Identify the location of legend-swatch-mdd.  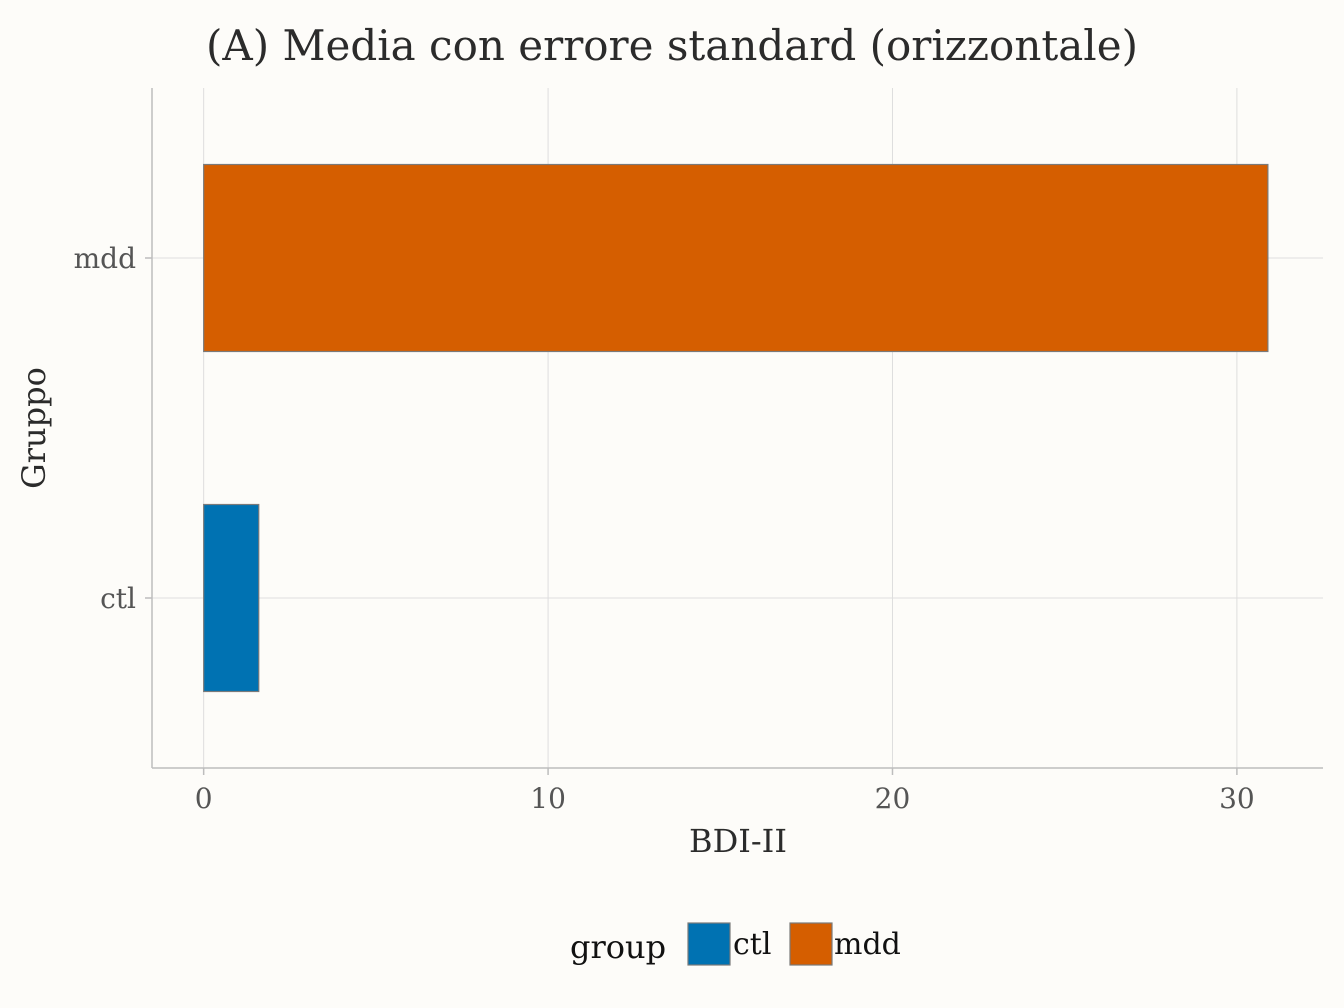
(811, 944).